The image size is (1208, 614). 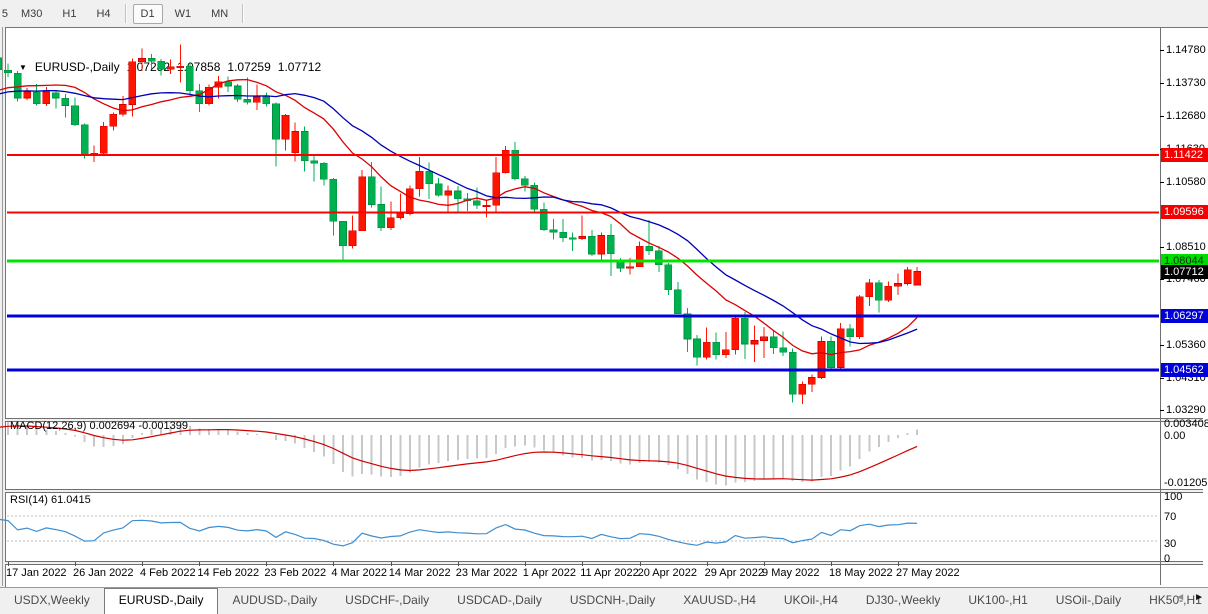 I want to click on chart-tab-usdchf-daily: USDCHF-,Daily, so click(x=387, y=600).